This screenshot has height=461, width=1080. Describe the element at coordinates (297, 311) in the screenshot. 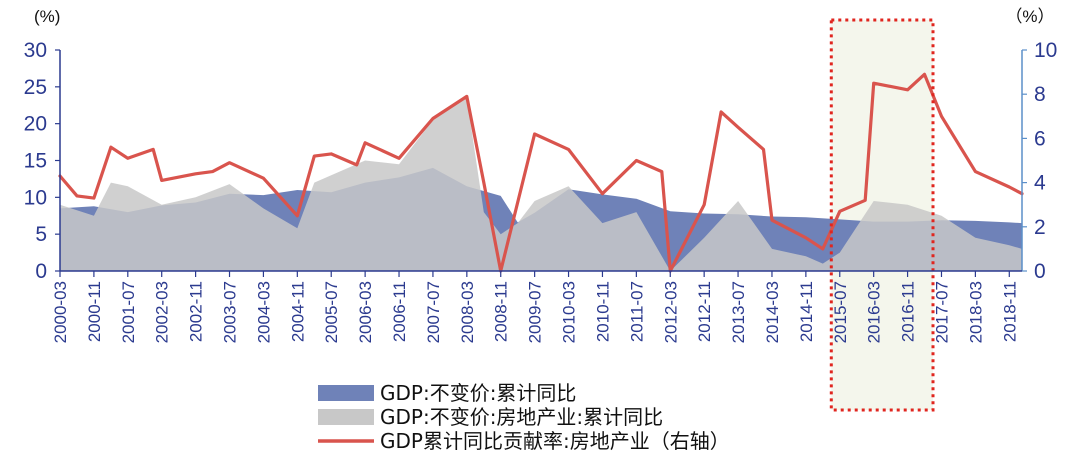

I see `x-tick-label: 2004-11` at that location.